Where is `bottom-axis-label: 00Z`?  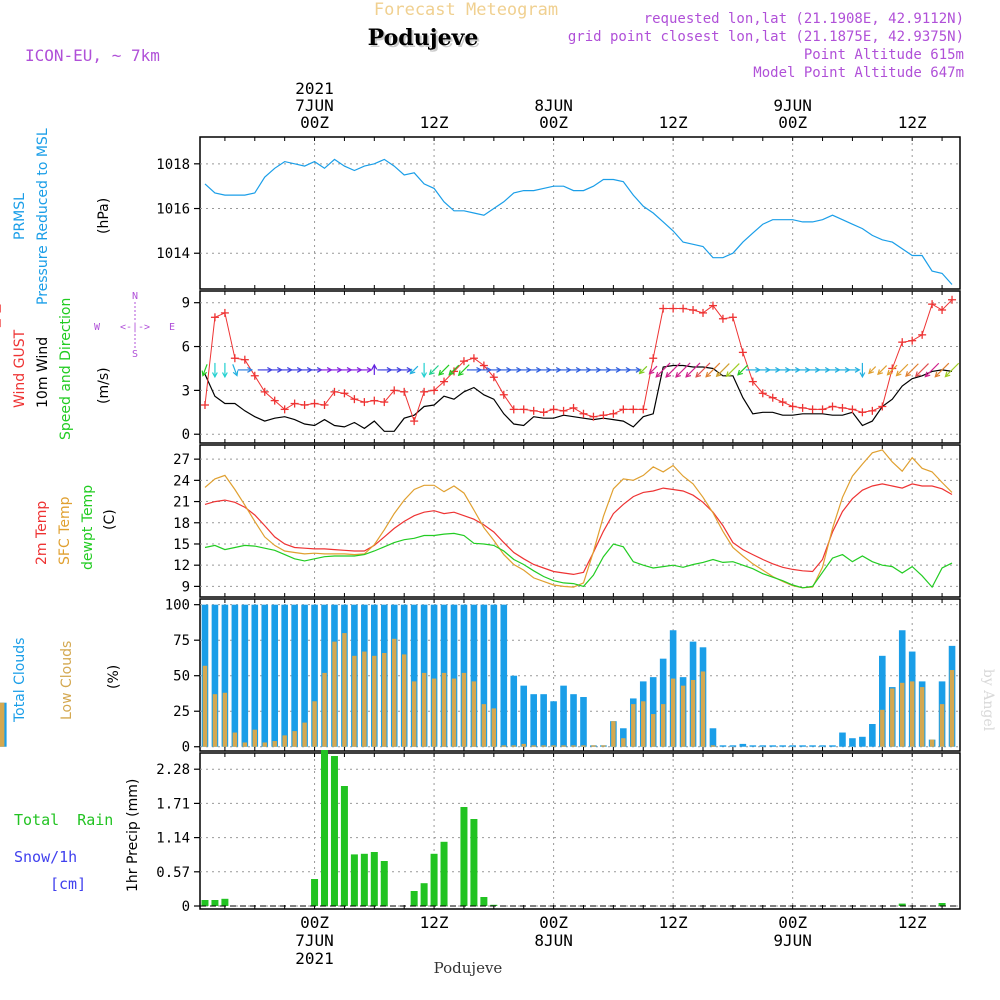
bottom-axis-label: 00Z is located at coordinates (792, 922).